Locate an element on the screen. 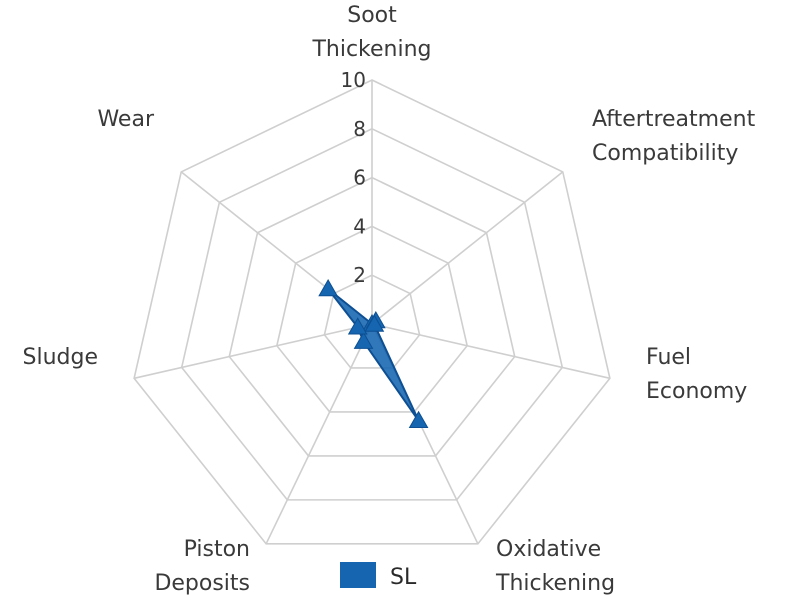 The width and height of the screenshot is (800, 600). legend-swatch is located at coordinates (358, 575).